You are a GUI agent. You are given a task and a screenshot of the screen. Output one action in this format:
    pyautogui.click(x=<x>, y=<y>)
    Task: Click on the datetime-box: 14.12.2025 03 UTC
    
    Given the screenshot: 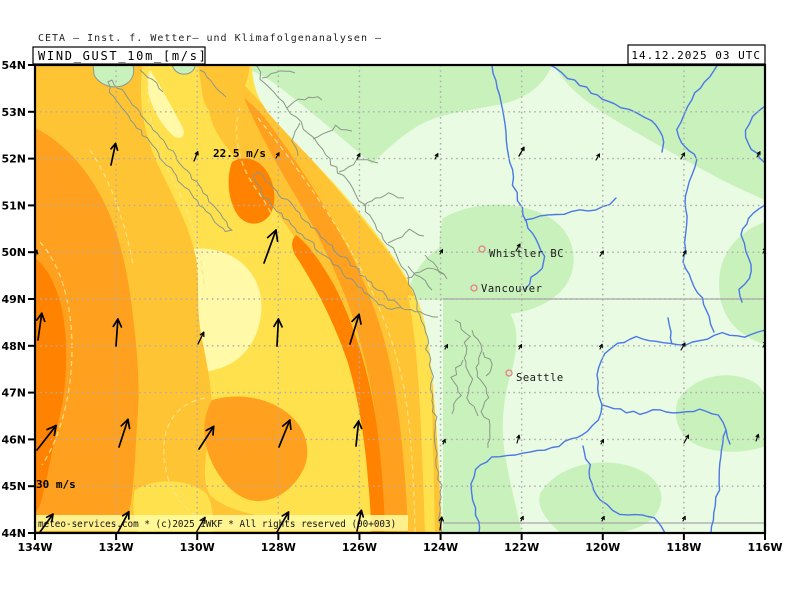 What is the action you would take?
    pyautogui.click(x=696, y=54)
    